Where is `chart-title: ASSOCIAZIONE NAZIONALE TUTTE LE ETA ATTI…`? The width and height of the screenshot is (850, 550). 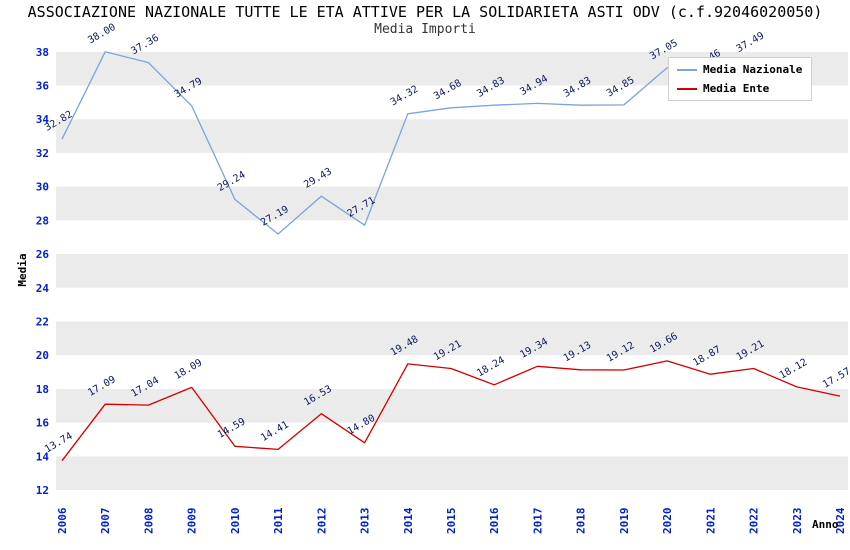 chart-title: ASSOCIAZIONE NAZIONALE TUTTE LE ETA ATTI… is located at coordinates (425, 12).